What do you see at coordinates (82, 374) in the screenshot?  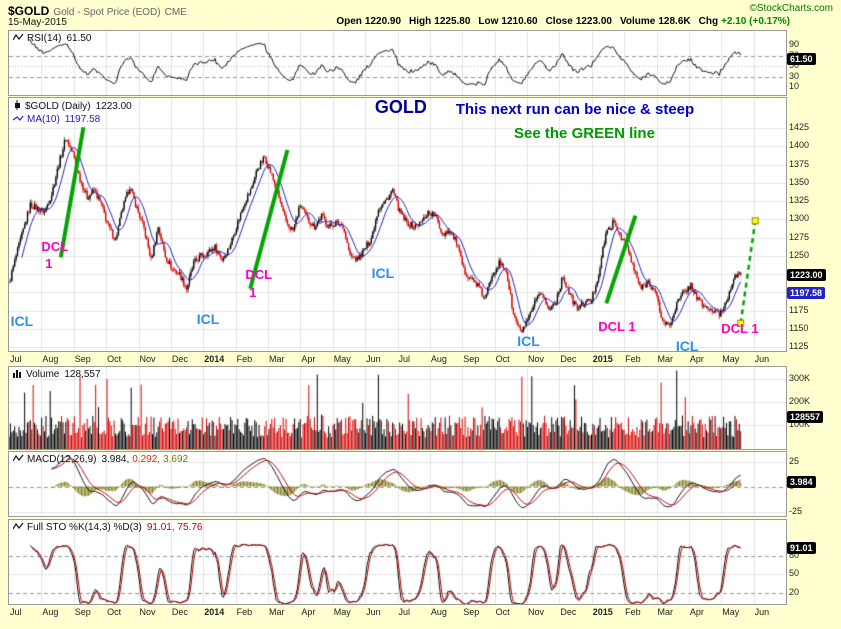 I see `volume-value: 128,557` at bounding box center [82, 374].